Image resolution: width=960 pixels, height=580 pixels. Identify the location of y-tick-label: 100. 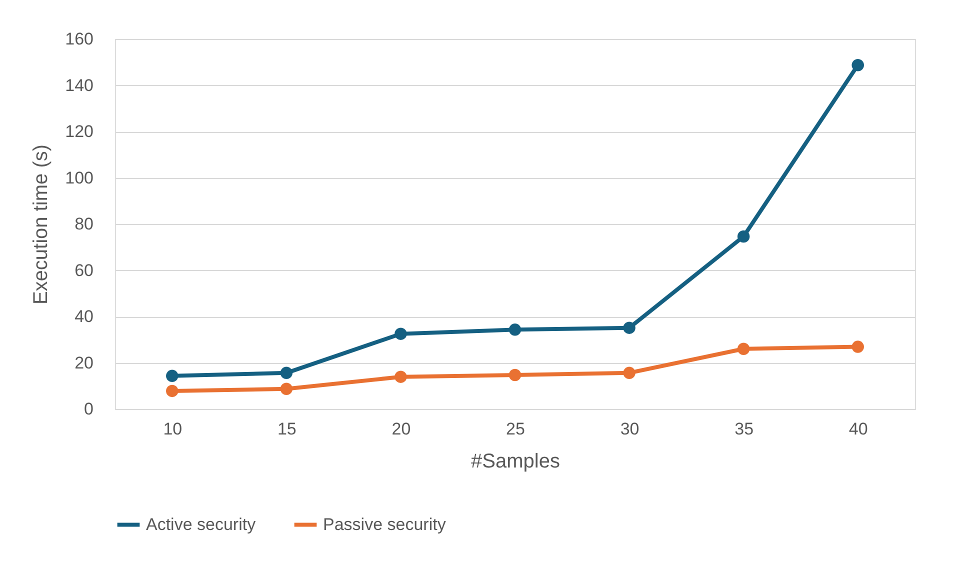
(79, 178).